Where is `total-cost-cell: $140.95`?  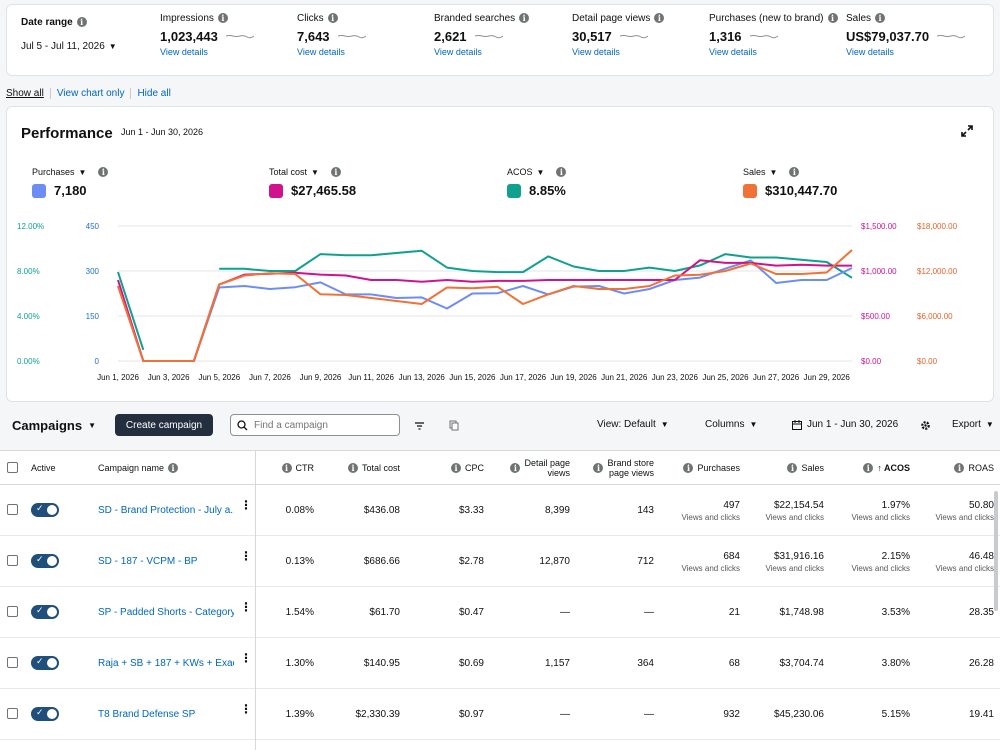
total-cost-cell: $140.95 is located at coordinates (360, 663).